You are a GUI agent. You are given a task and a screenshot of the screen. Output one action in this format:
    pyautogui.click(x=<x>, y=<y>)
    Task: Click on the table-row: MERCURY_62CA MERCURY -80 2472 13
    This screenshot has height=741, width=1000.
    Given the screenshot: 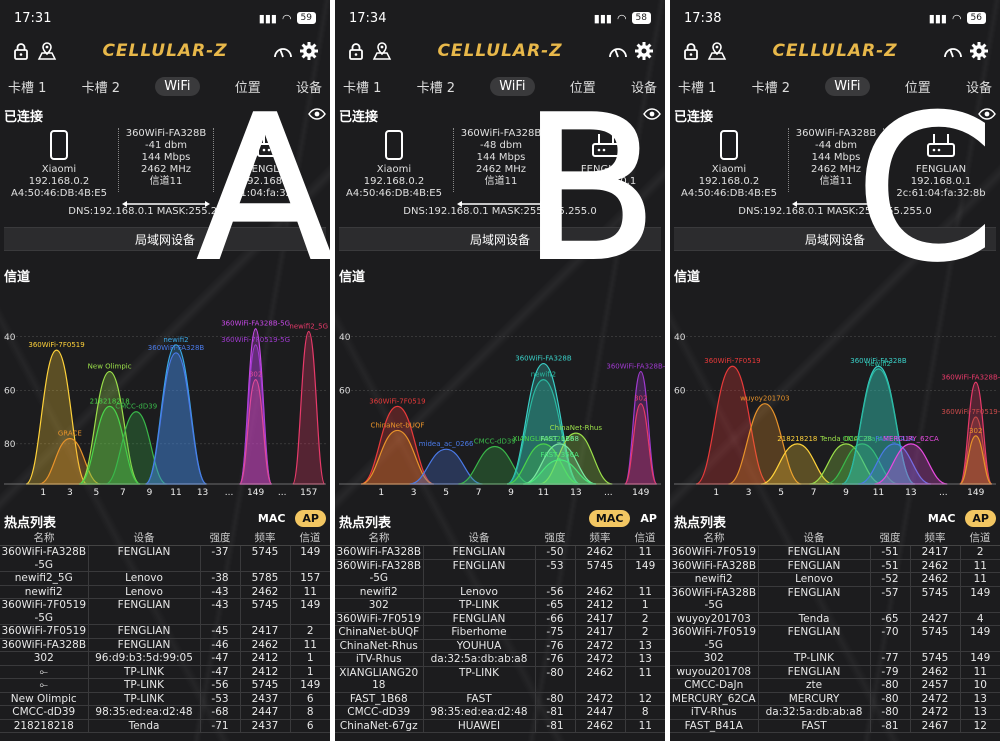 What is the action you would take?
    pyautogui.click(x=835, y=699)
    